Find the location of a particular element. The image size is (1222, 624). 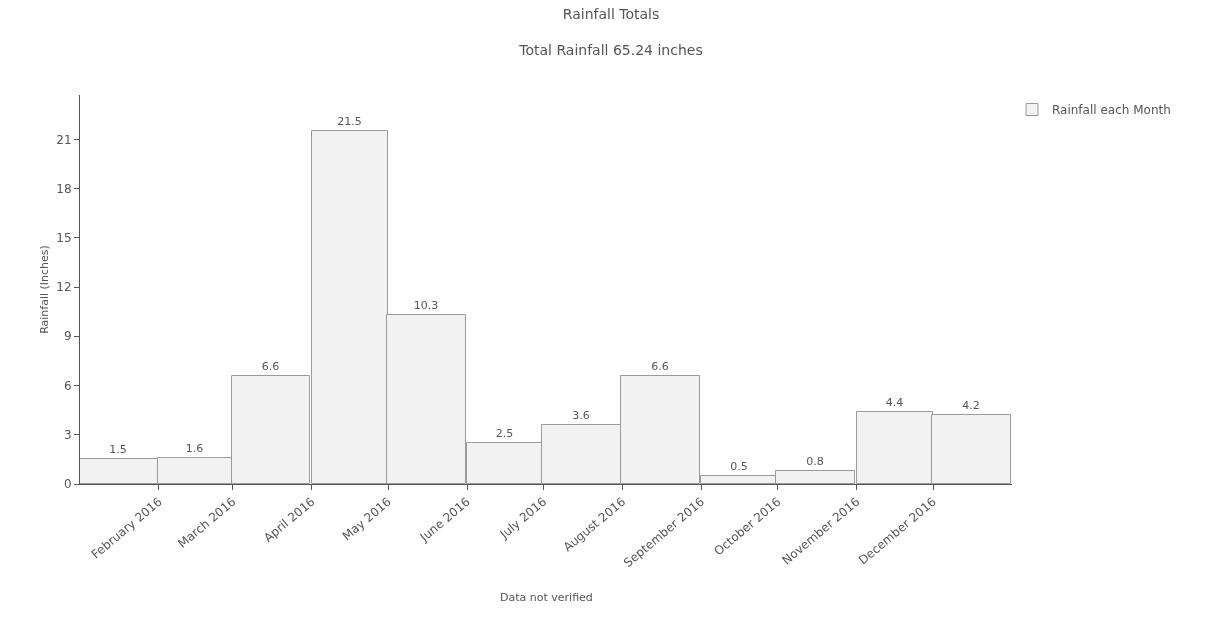

y-tick-label: 6 is located at coordinates (67, 385).